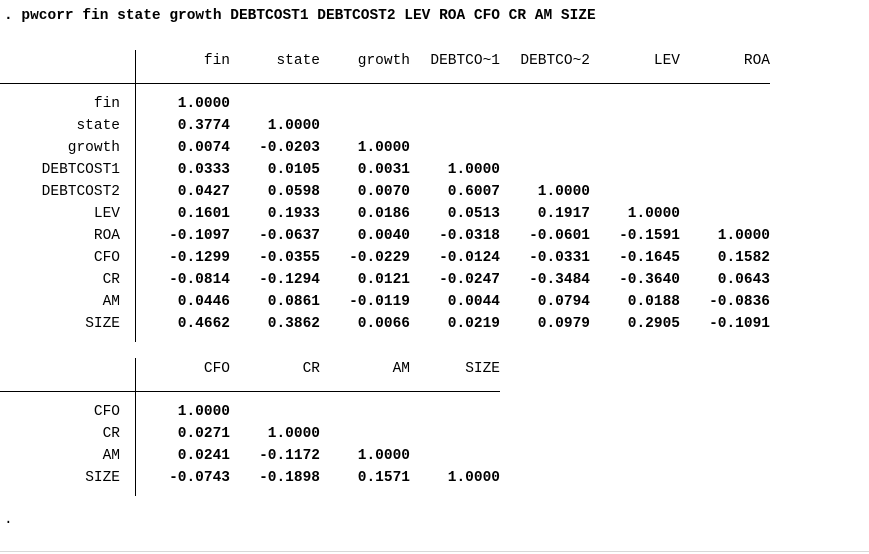  What do you see at coordinates (743, 258) in the screenshot?
I see `correlation-value: 0.1582` at bounding box center [743, 258].